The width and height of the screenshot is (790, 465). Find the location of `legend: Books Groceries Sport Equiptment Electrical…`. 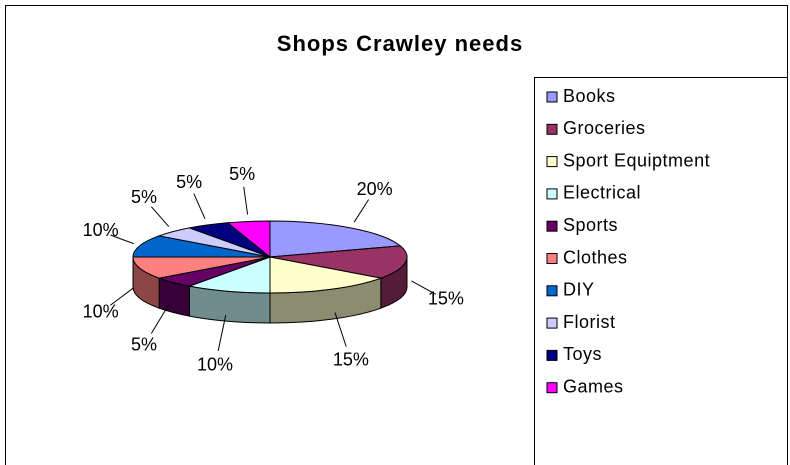

legend: Books Groceries Sport Equiptment Electrical… is located at coordinates (628, 241).